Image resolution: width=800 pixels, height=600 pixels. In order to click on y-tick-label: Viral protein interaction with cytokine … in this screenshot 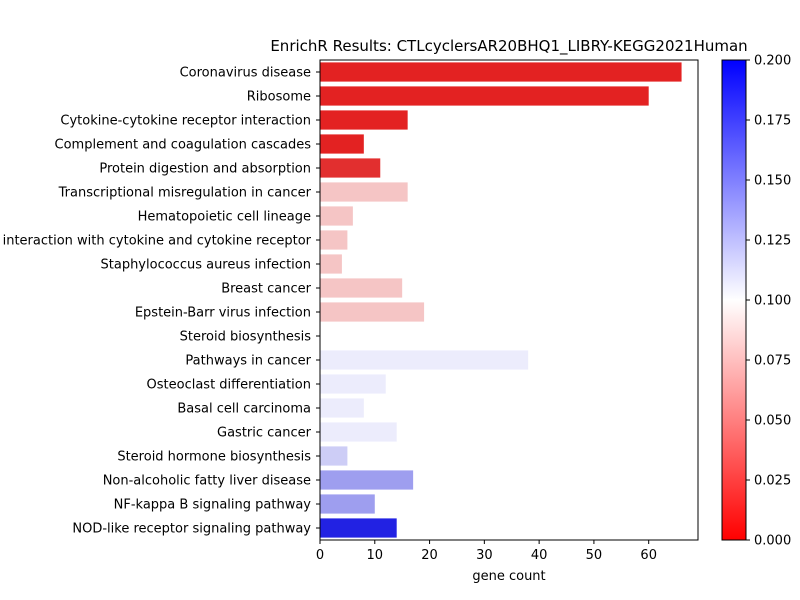, I will do `click(156, 241)`.